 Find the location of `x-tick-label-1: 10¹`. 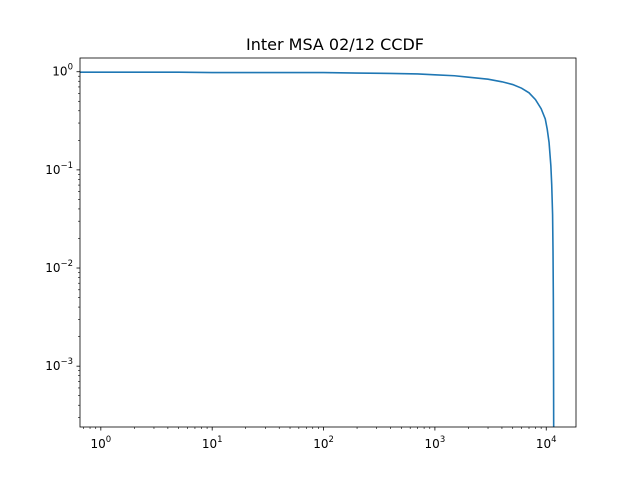

x-tick-label-1: 10¹ is located at coordinates (212, 443).